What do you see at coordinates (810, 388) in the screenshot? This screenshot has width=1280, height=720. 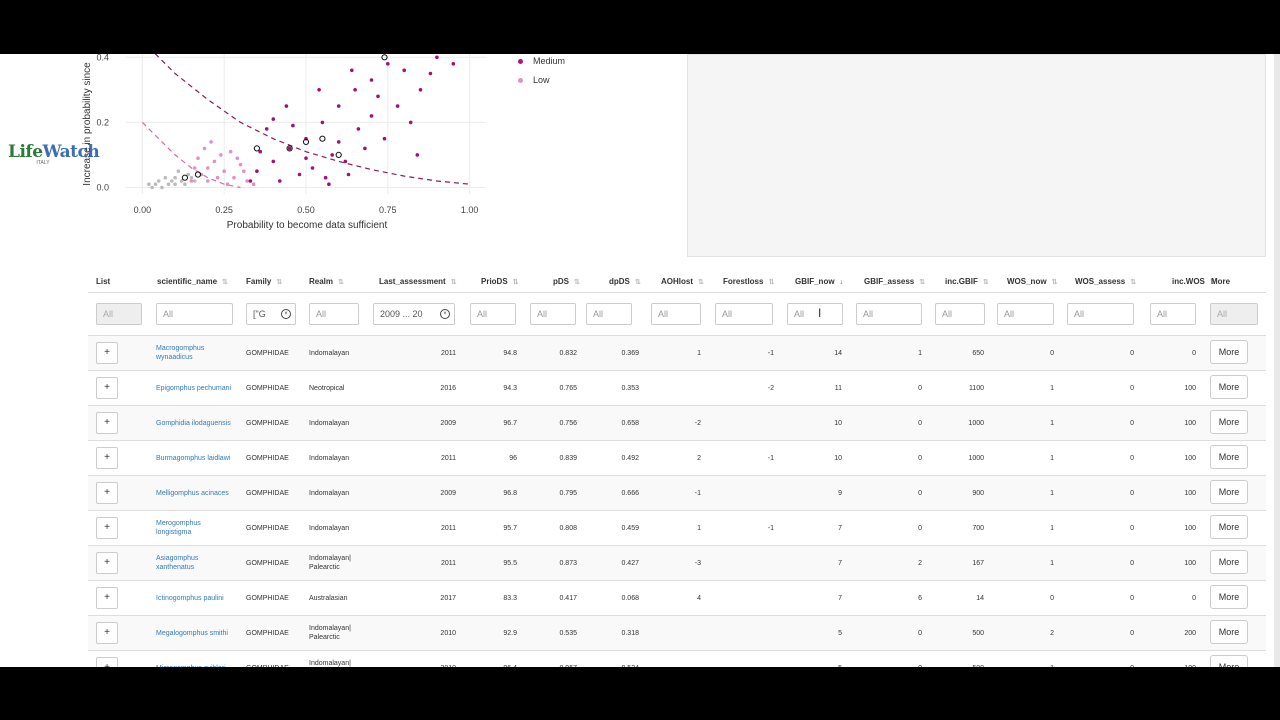 I see `cell-gbif-now: 11` at bounding box center [810, 388].